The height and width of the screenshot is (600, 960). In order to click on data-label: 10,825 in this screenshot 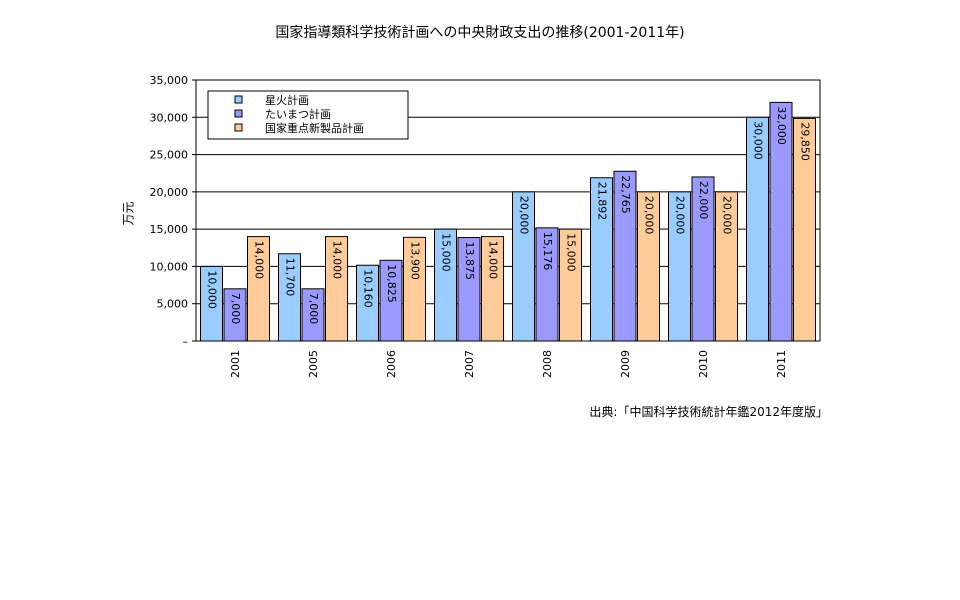, I will do `click(391, 283)`.